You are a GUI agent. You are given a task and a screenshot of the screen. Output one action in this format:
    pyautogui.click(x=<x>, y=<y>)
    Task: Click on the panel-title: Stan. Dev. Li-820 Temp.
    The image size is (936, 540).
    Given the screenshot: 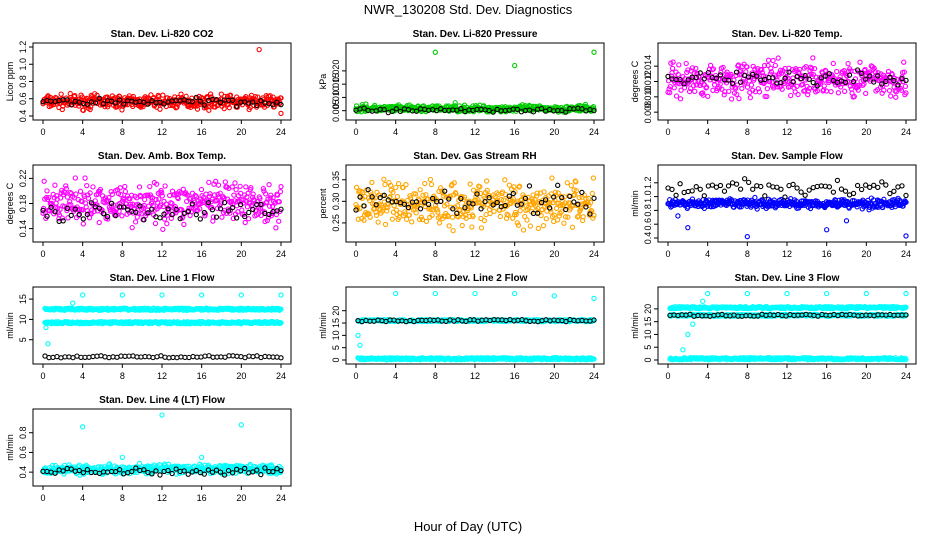 What is the action you would take?
    pyautogui.click(x=787, y=34)
    